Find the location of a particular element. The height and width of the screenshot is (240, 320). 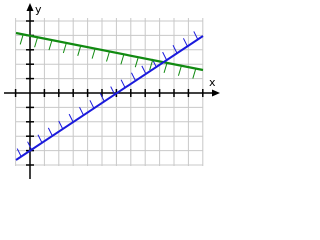

y-axis-label: y is located at coordinates (38, 9).